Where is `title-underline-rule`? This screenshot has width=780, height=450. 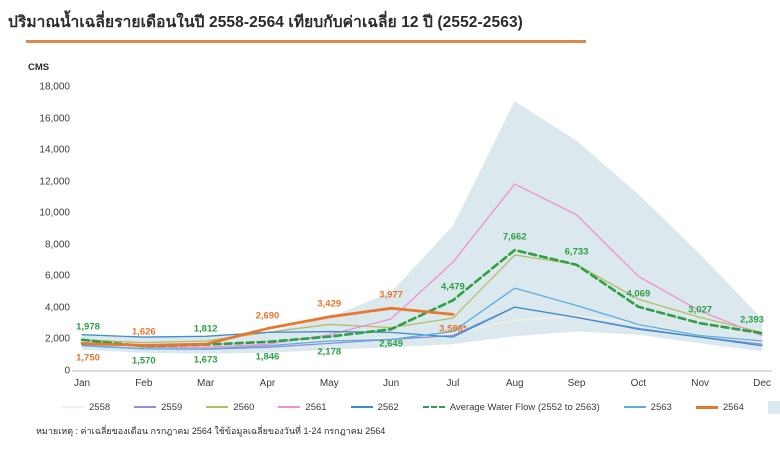
title-underline-rule is located at coordinates (306, 41).